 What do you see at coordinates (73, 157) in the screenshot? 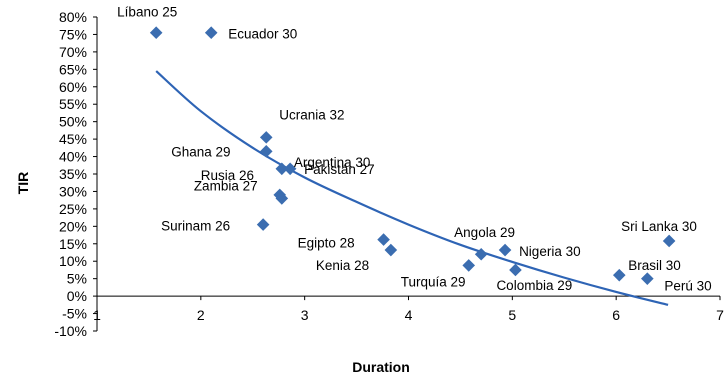
I see `y-tick-label: 40%` at bounding box center [73, 157].